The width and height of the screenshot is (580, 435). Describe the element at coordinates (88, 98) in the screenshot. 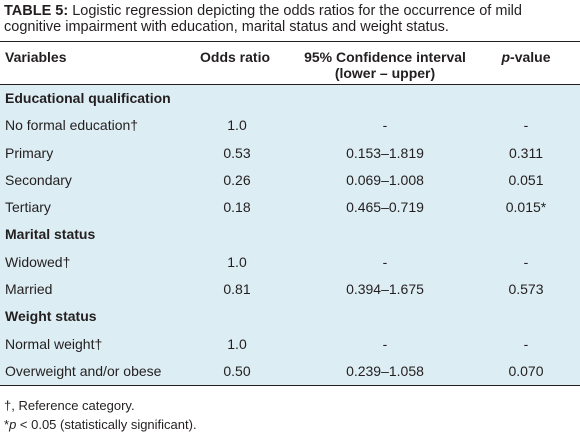

I see `cell-var: Educational qualification` at that location.